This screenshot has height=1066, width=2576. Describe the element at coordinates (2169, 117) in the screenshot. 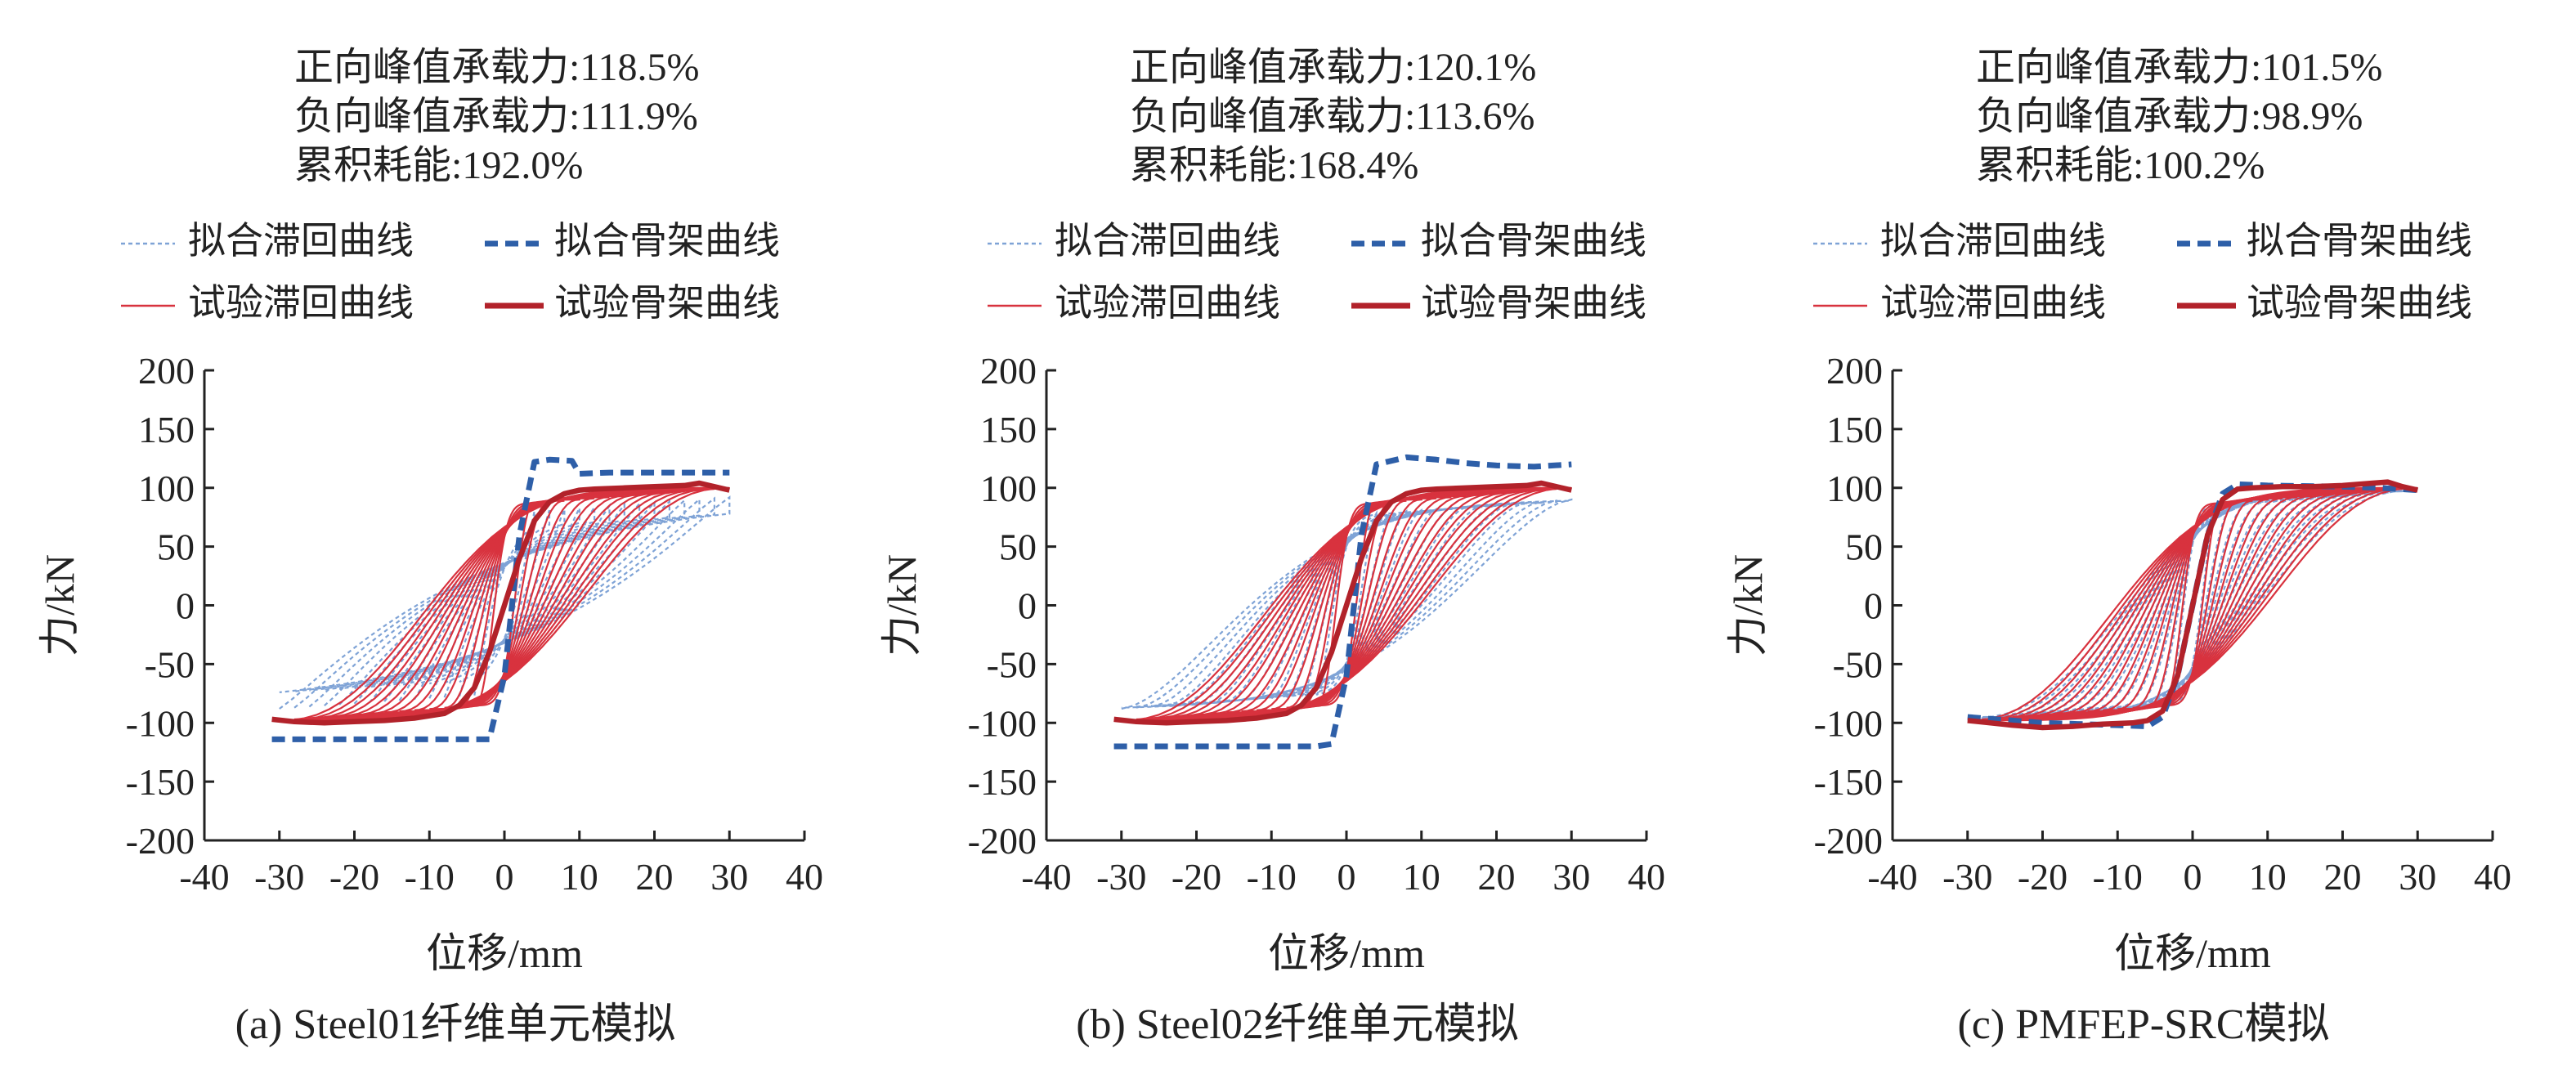

I see `annotation-line: 负向峰值承载力:98.9%` at that location.